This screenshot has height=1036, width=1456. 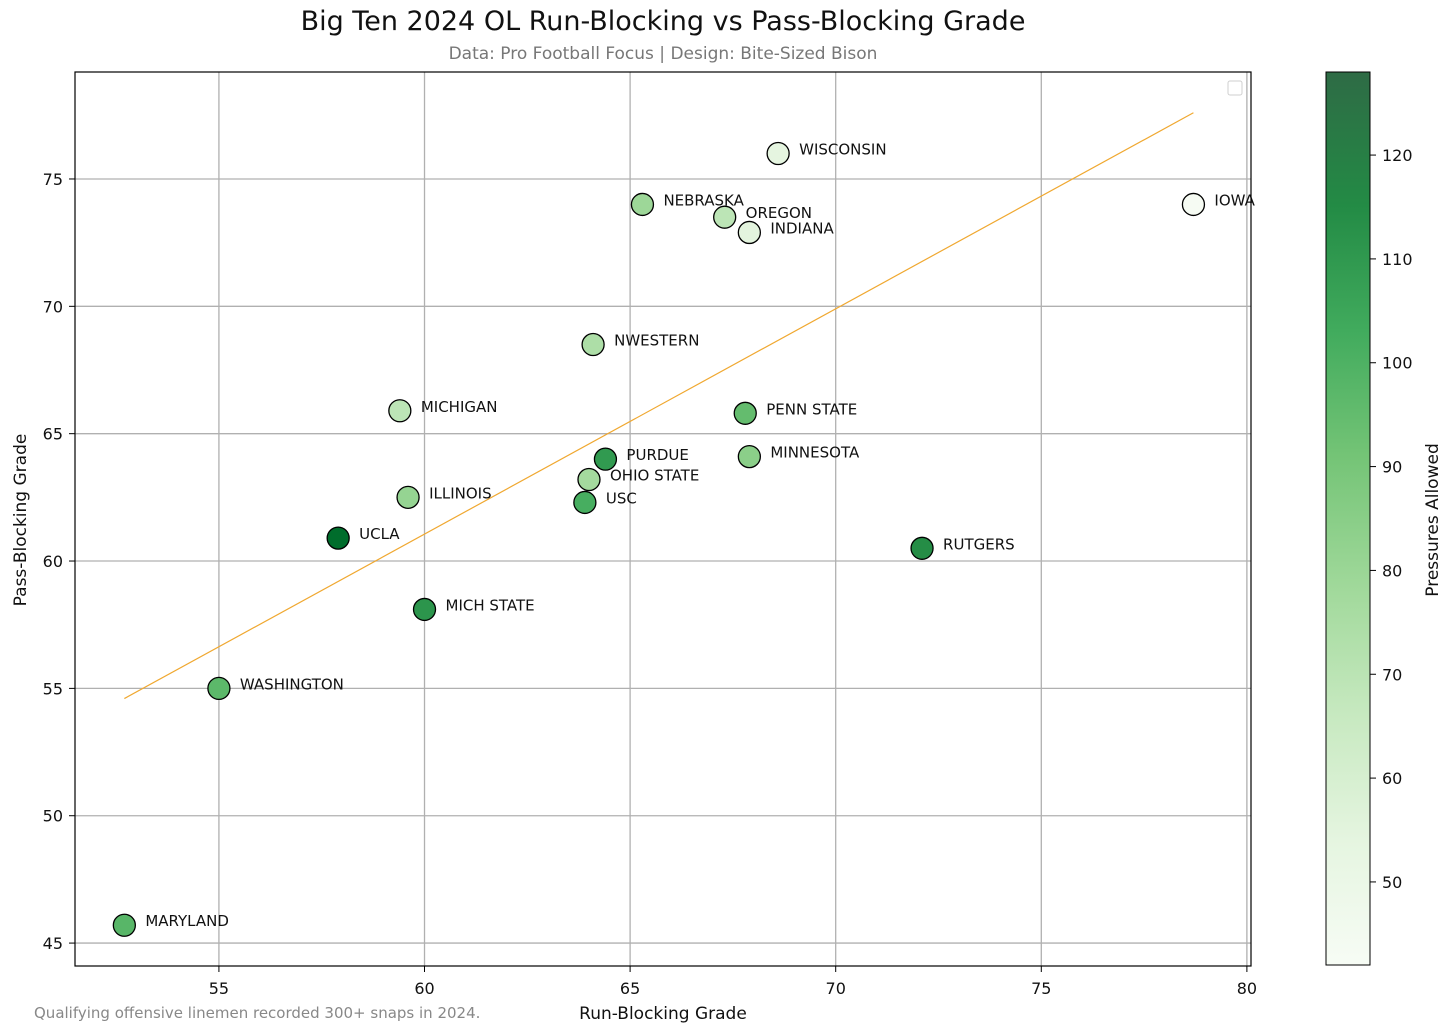 What do you see at coordinates (1234, 200) in the screenshot?
I see `point-label: IOWA` at bounding box center [1234, 200].